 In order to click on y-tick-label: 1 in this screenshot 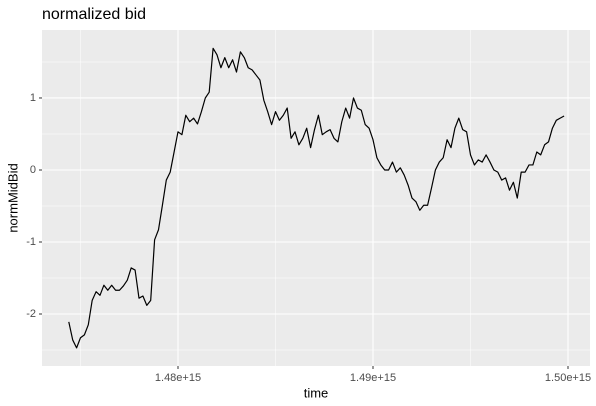, I will do `click(33, 98)`.